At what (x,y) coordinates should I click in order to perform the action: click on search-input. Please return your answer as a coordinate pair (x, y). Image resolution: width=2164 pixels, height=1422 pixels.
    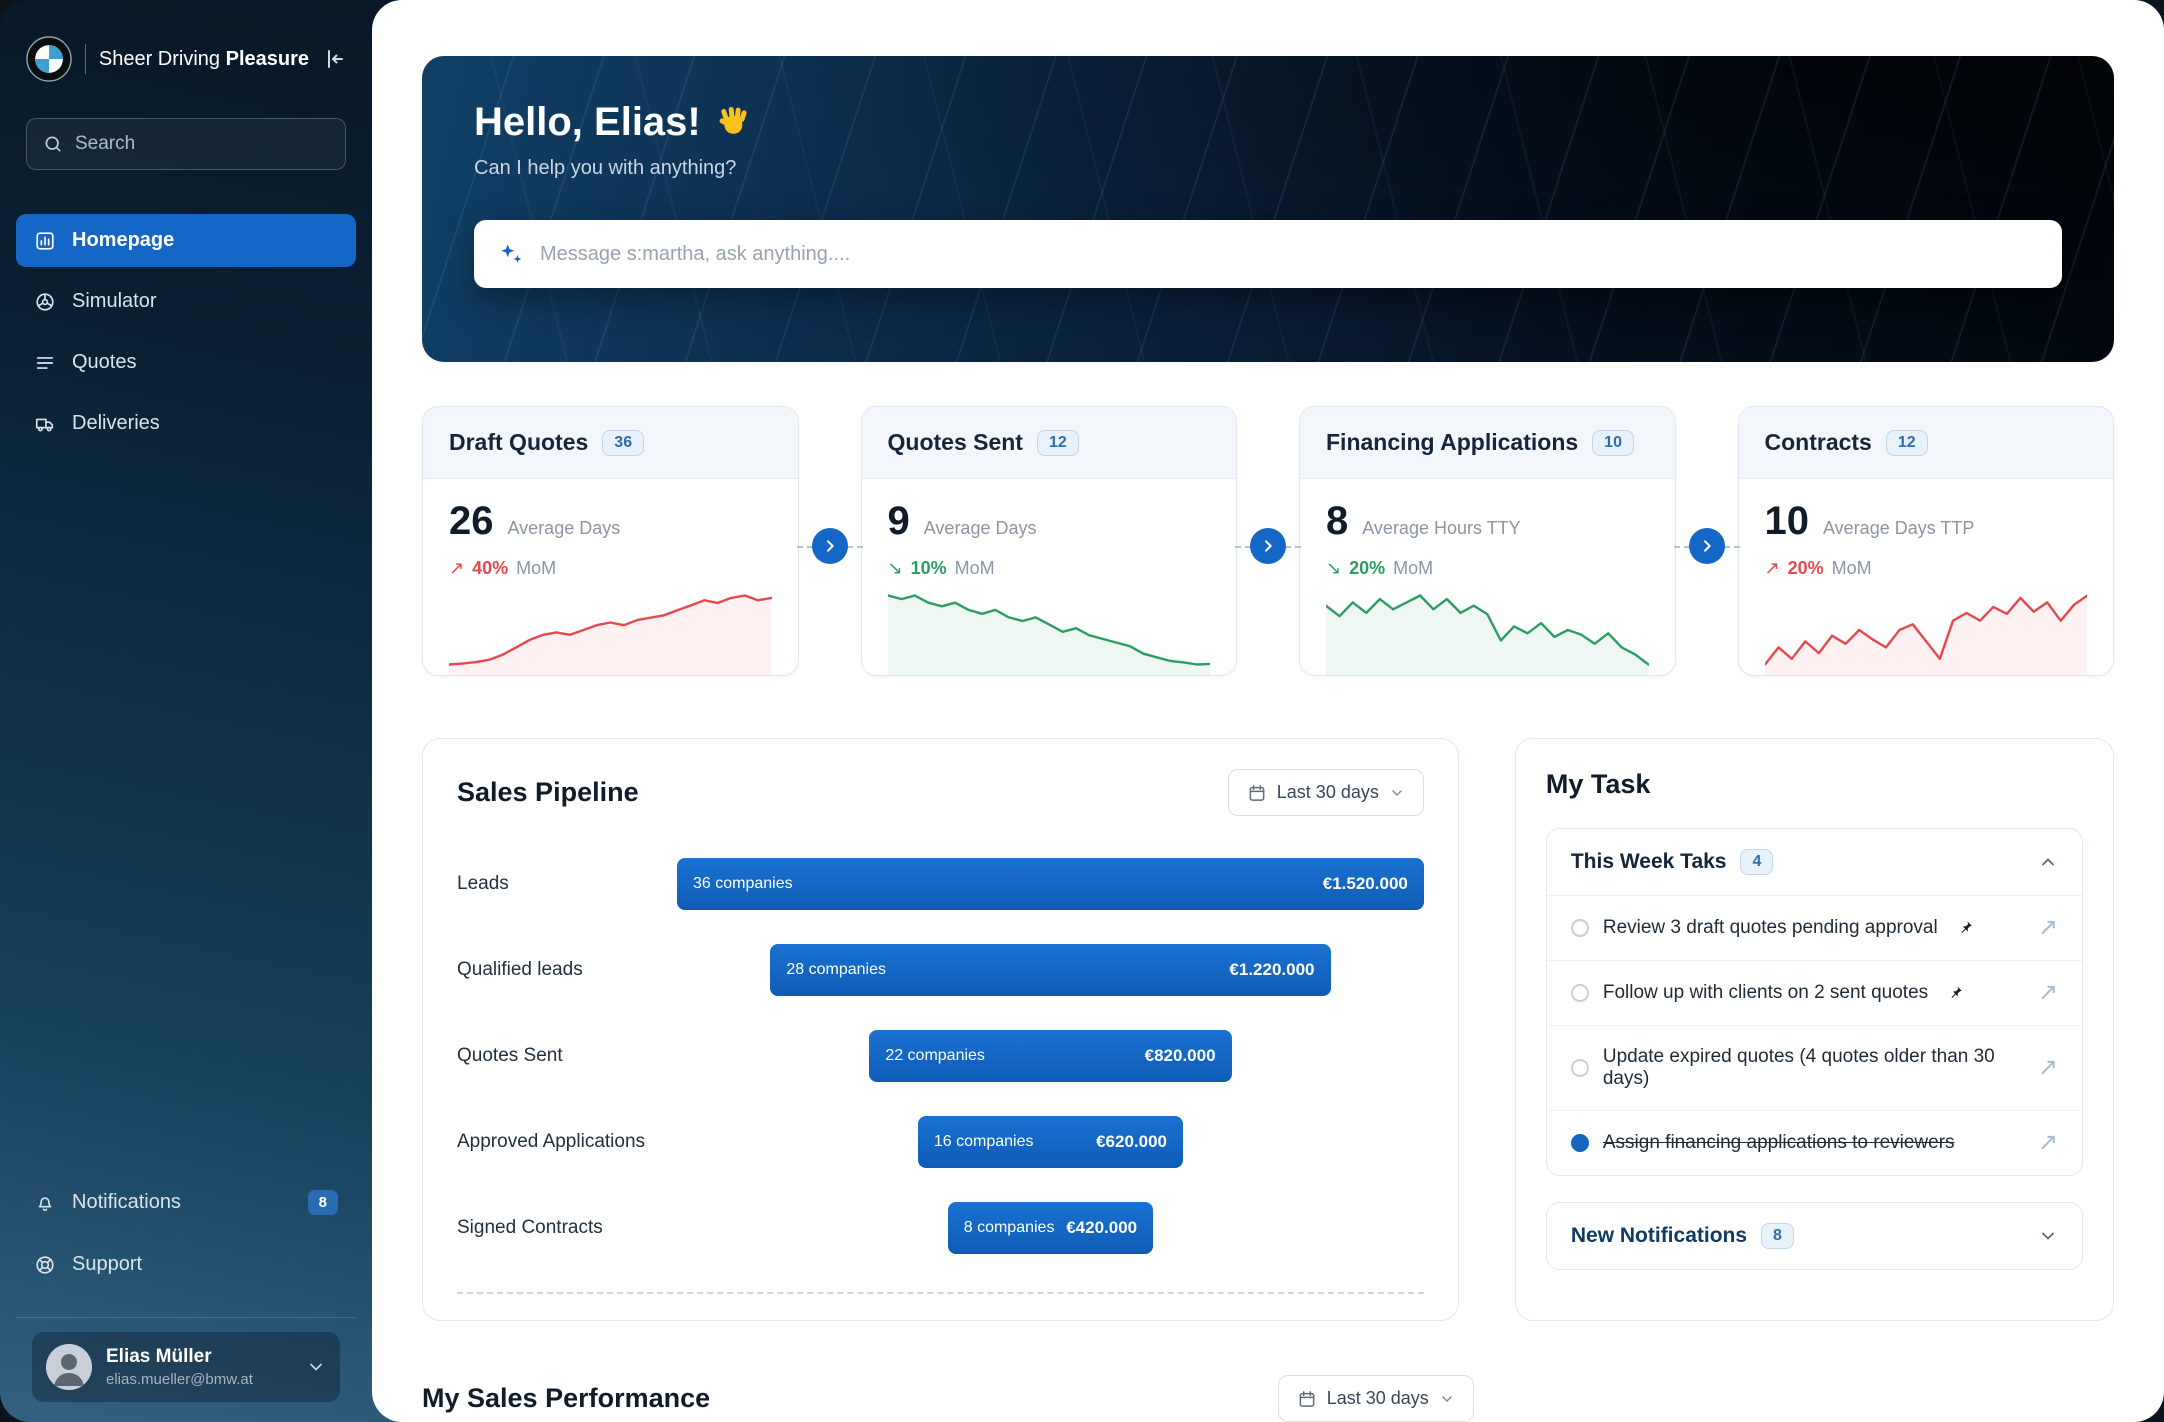
    Looking at the image, I should click on (202, 144).